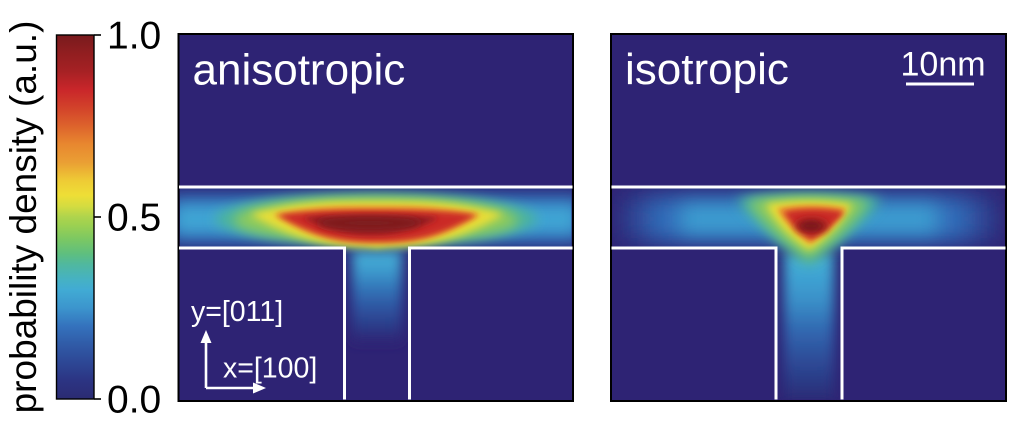 This screenshot has width=1024, height=434. I want to click on svg-text: probability density (a.u.), so click(23, 217).